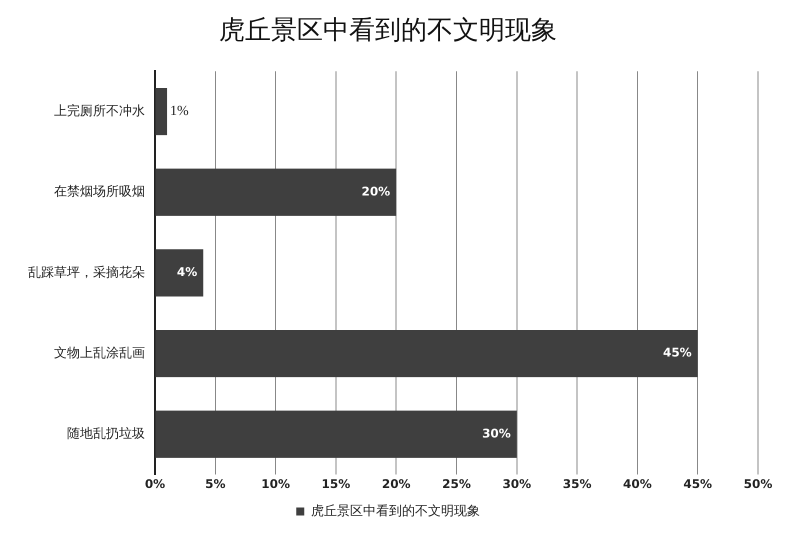 The image size is (800, 538). What do you see at coordinates (758, 483) in the screenshot?
I see `x-tick-label: 50%` at bounding box center [758, 483].